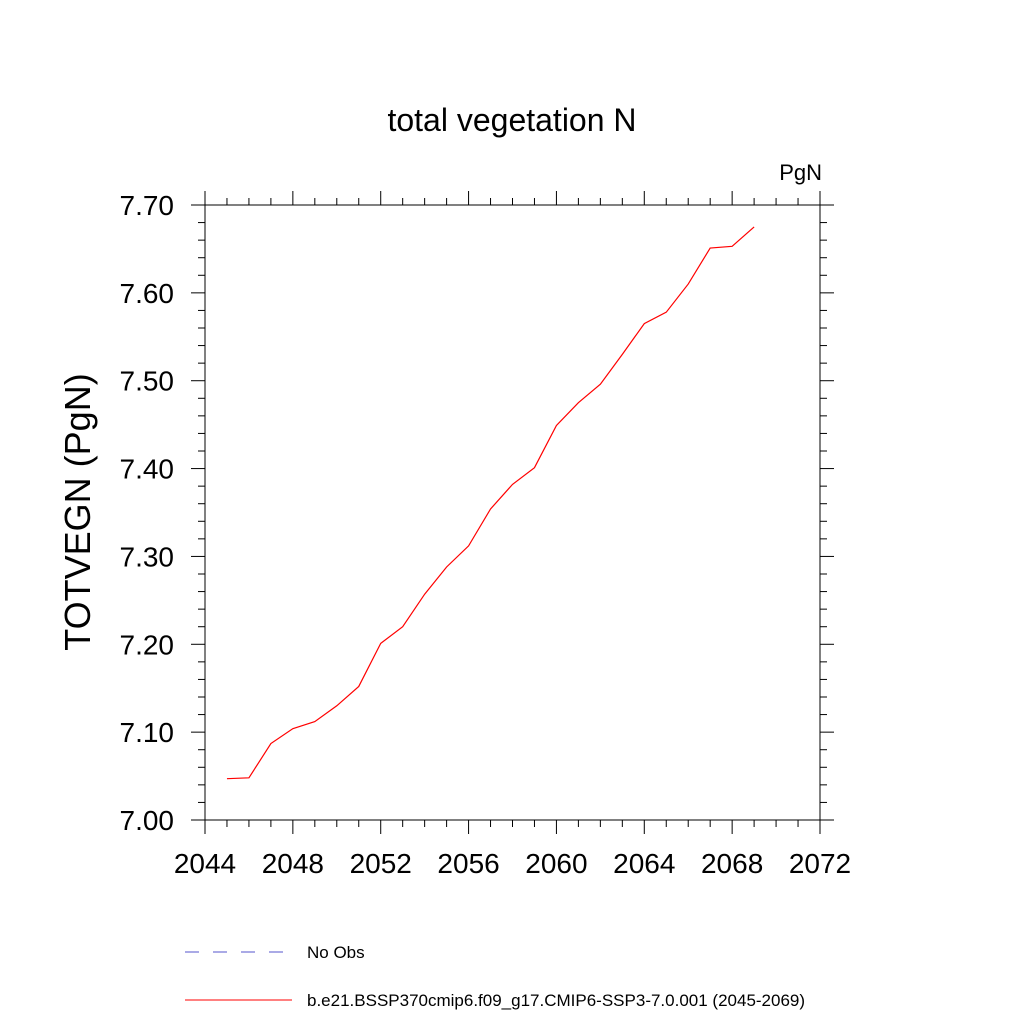  Describe the element at coordinates (147, 644) in the screenshot. I see `y-tick-label: 7.20` at that location.